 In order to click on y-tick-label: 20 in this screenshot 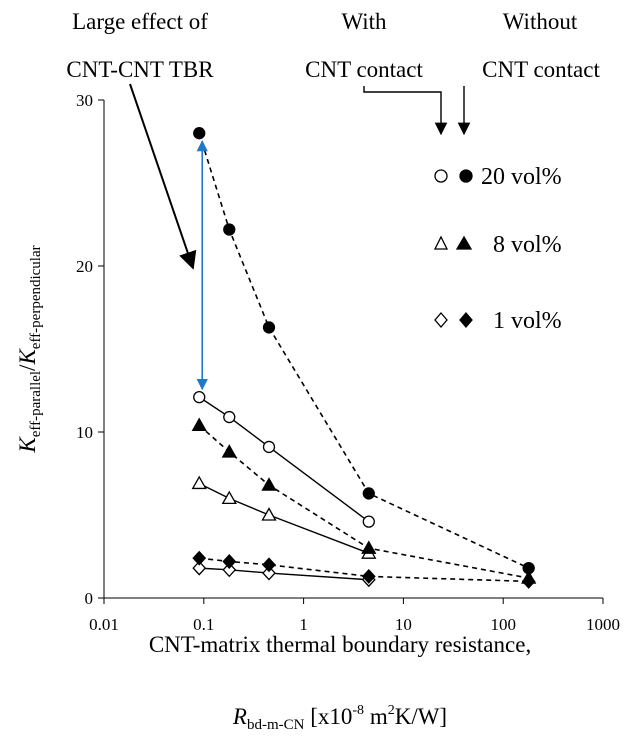, I will do `click(84, 266)`.